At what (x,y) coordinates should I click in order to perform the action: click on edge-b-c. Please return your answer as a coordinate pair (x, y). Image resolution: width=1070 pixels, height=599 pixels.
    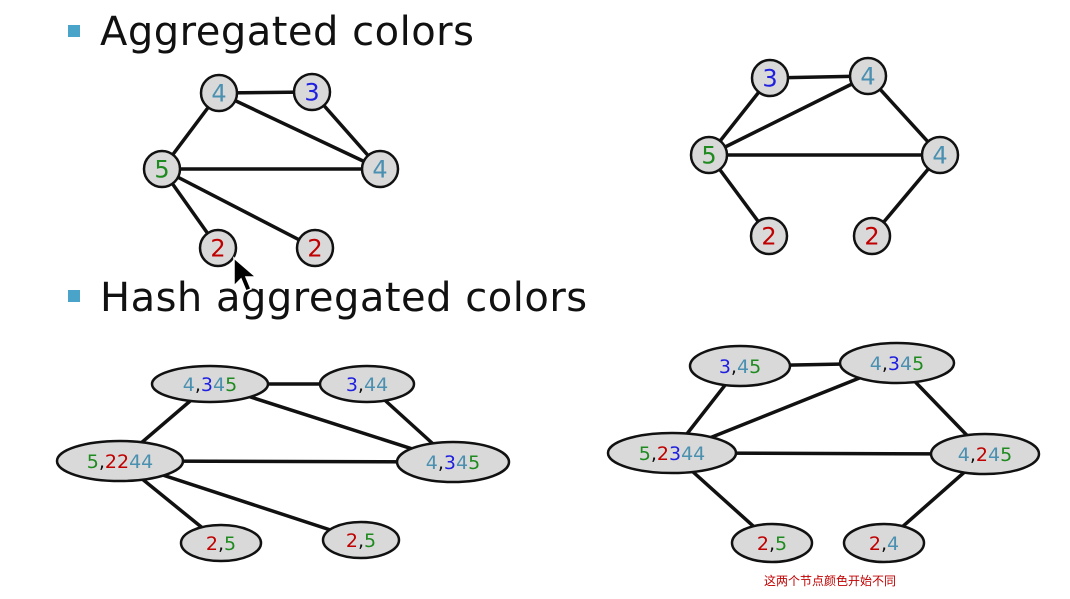
    Looking at the image, I should click on (788, 115).